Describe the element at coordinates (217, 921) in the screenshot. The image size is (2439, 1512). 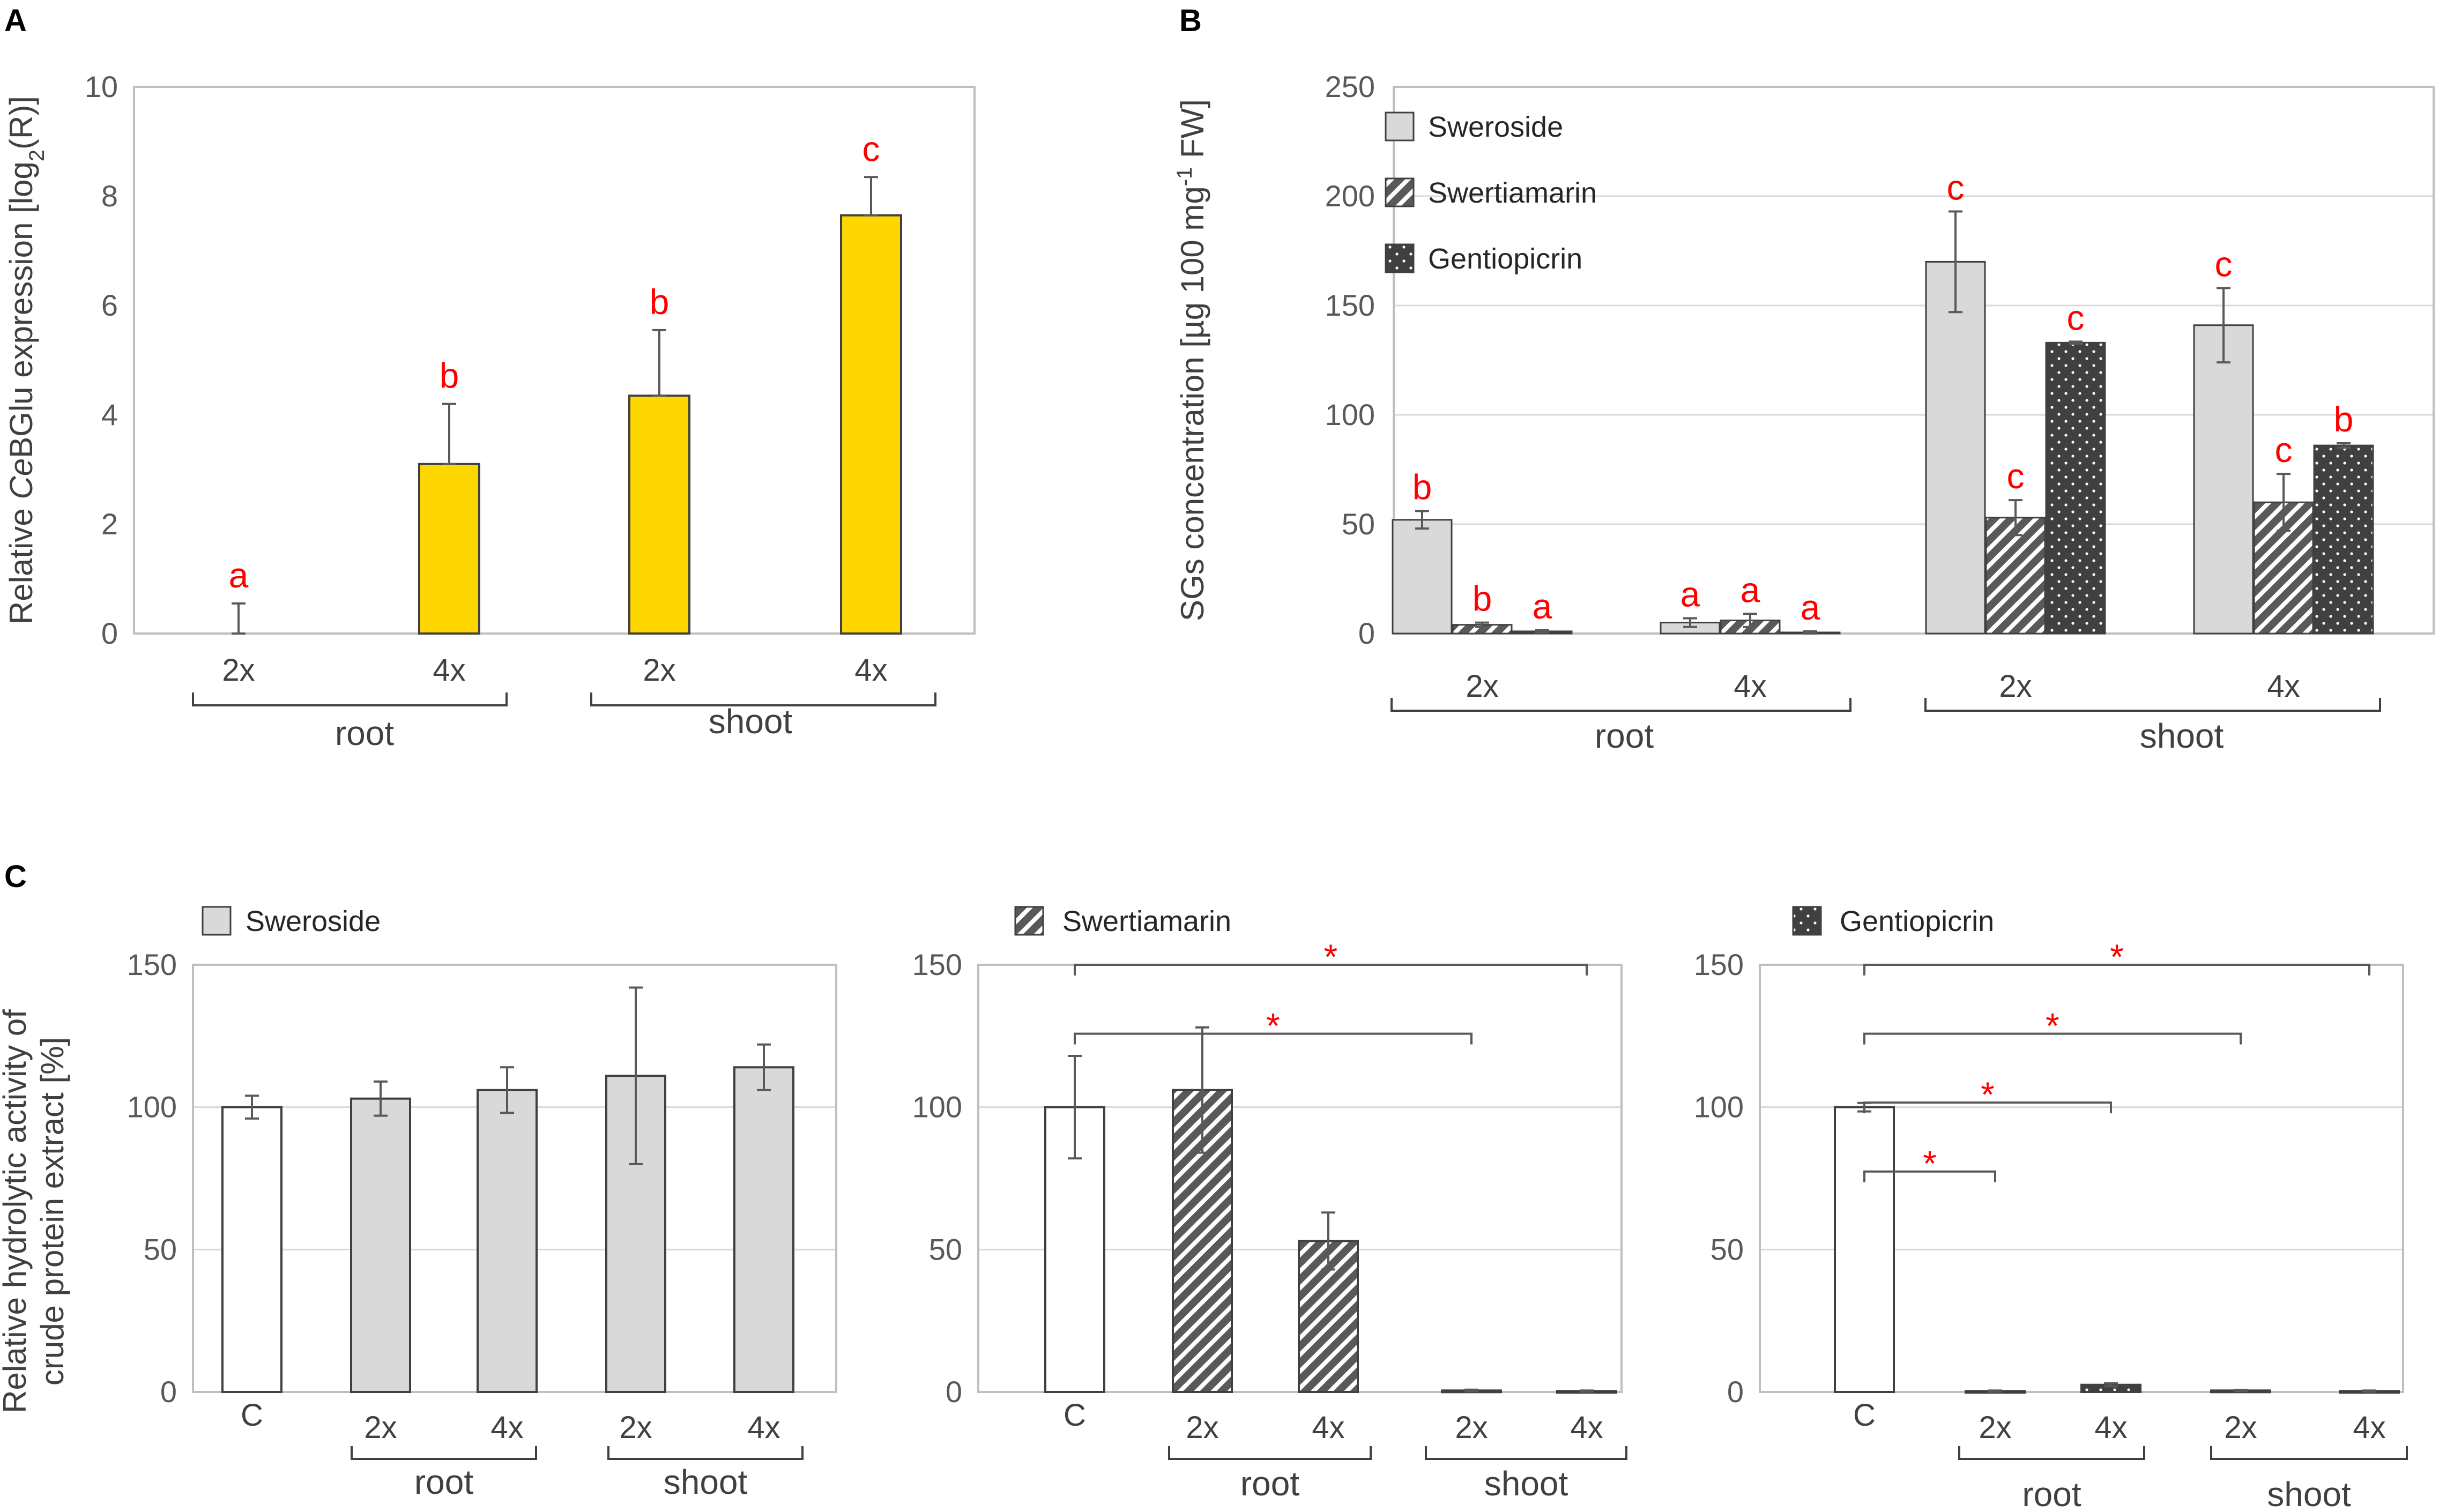
I see `legend-swatch-c-sweroside` at that location.